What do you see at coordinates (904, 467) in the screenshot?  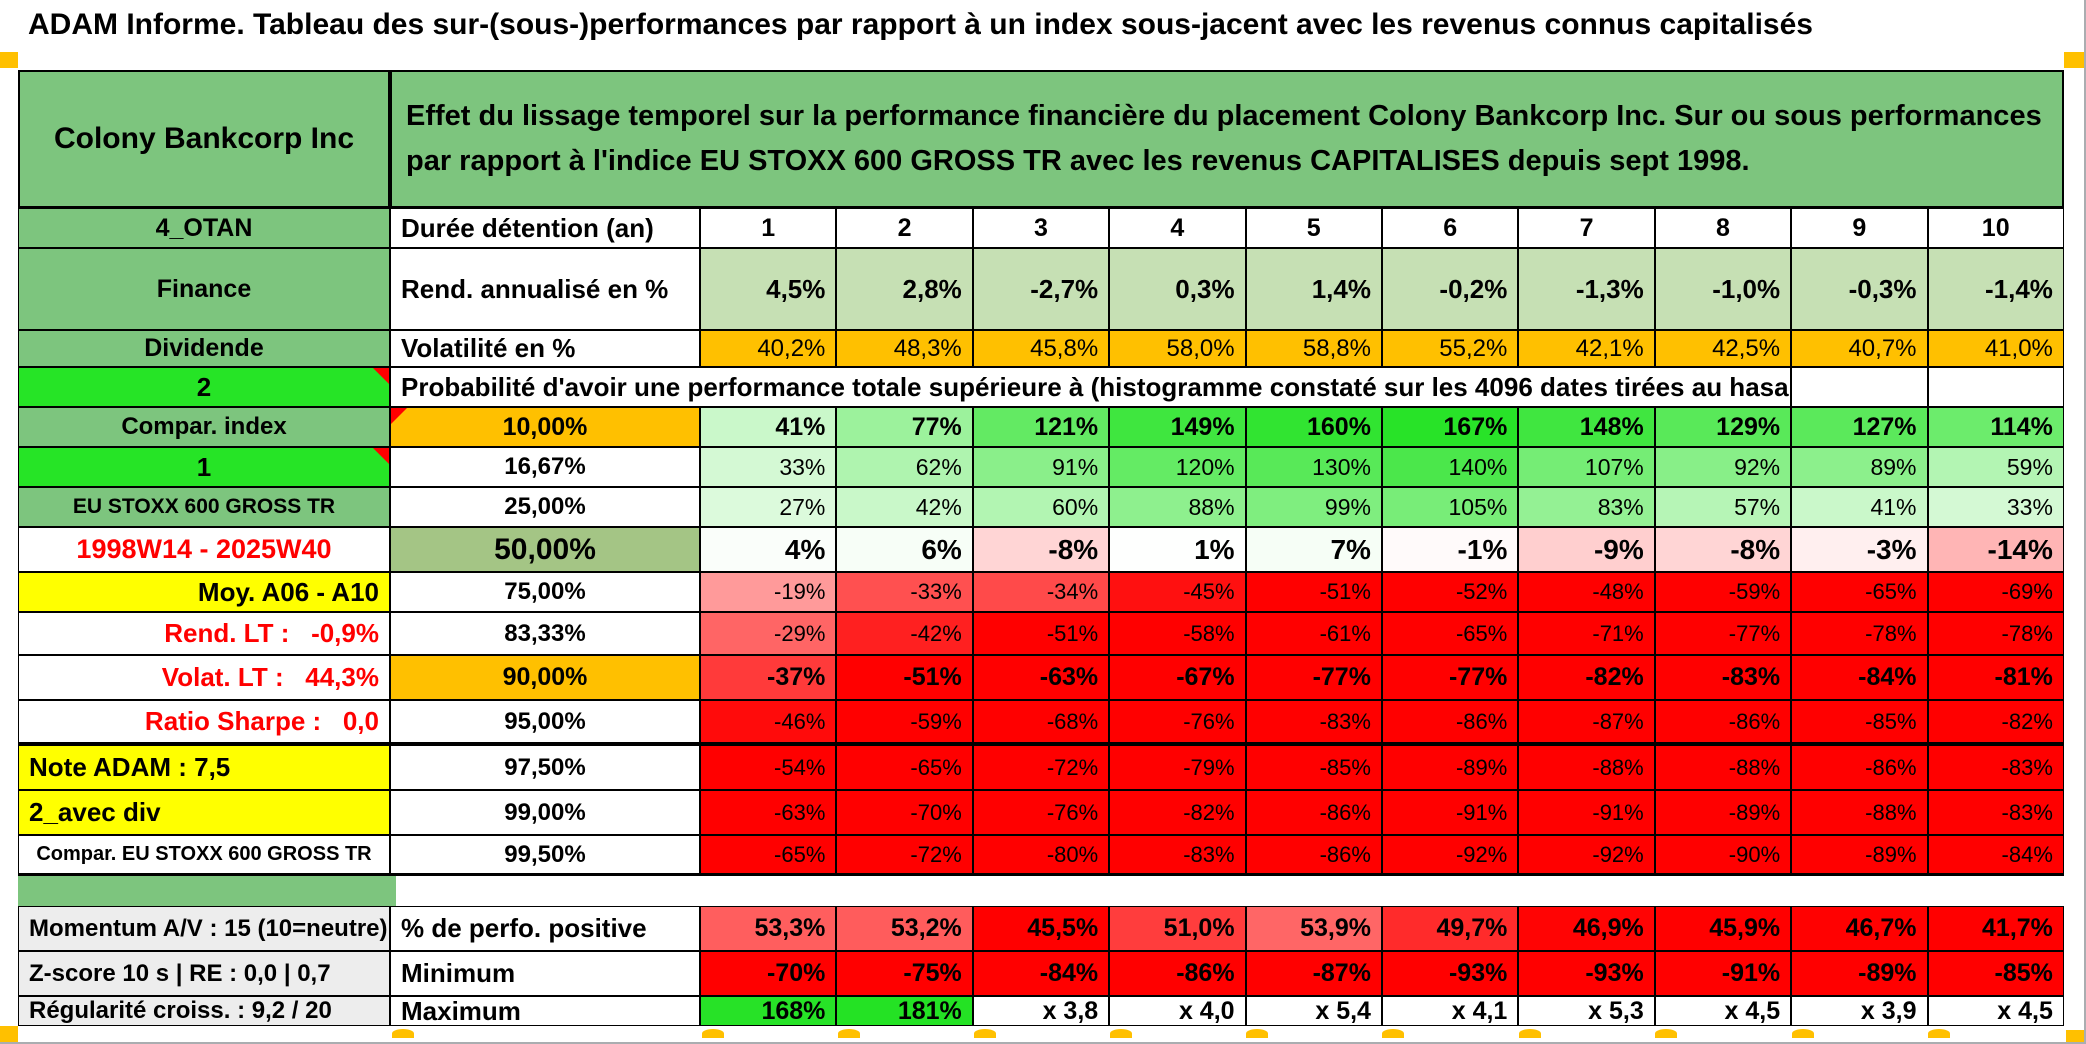 I see `cell-5-2: 62%` at bounding box center [904, 467].